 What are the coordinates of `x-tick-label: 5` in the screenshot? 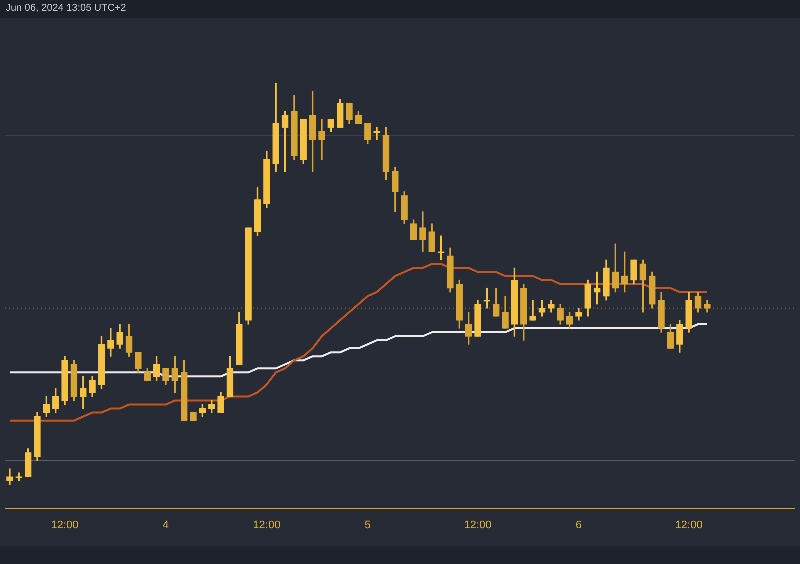 It's located at (367, 525).